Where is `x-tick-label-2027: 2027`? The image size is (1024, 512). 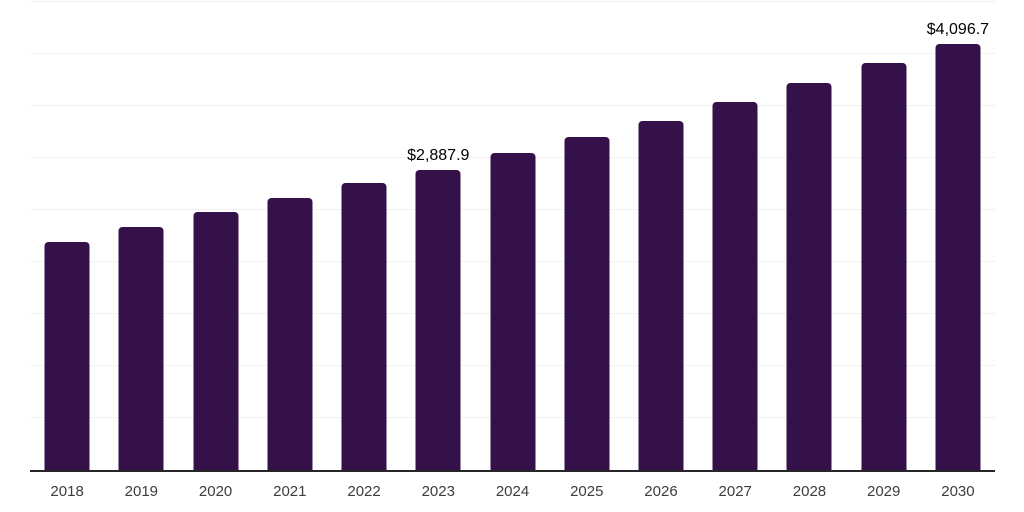 x-tick-label-2027: 2027 is located at coordinates (735, 491).